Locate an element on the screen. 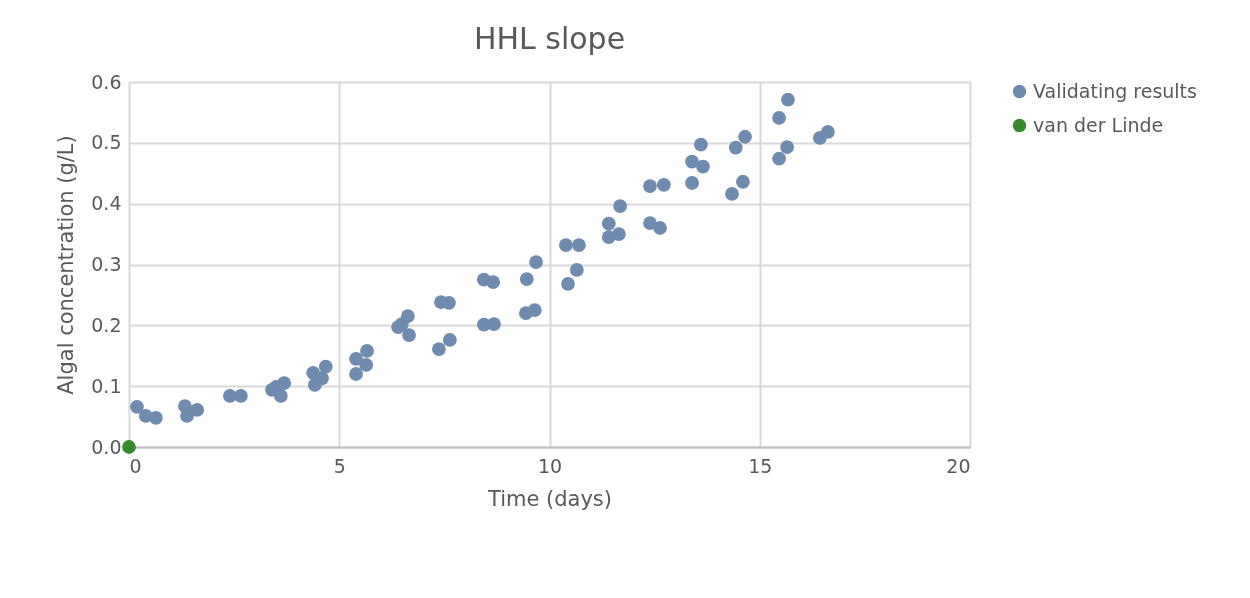  x-tick-label: 20 is located at coordinates (958, 465).